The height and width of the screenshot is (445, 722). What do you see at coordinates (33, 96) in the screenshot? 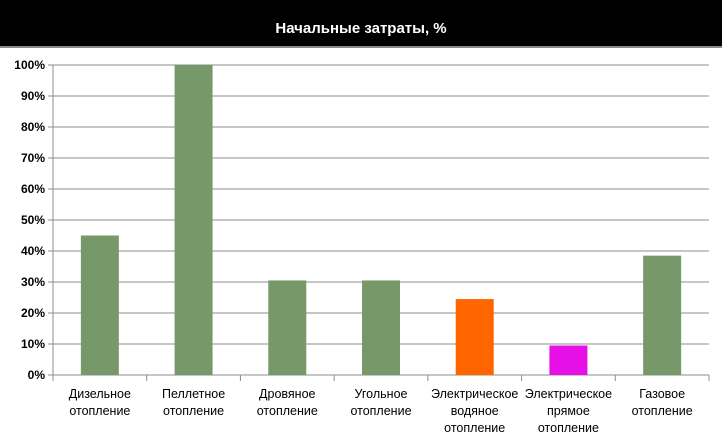
I see `y-tick-label: 90%` at bounding box center [33, 96].